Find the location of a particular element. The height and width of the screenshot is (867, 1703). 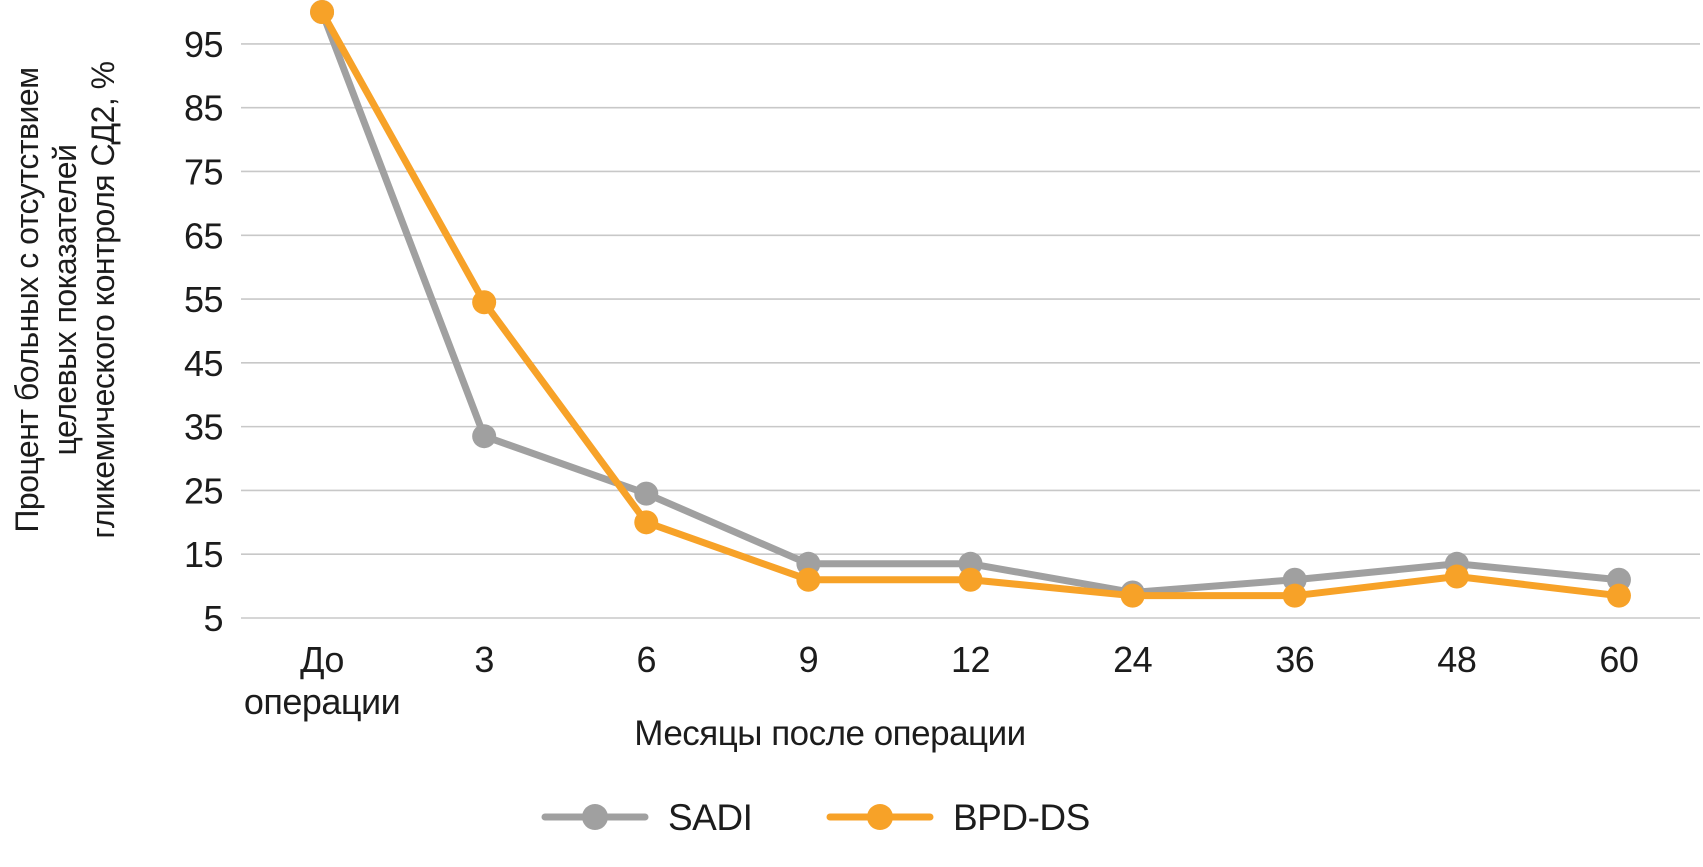

legend: SADI BPD-DS is located at coordinates (815, 817).